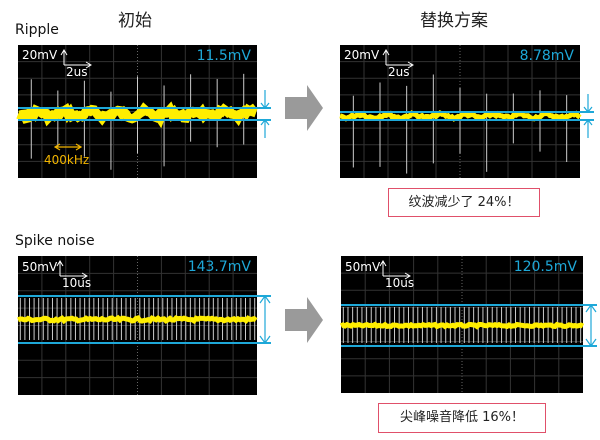 Image resolution: width=600 pixels, height=440 pixels. I want to click on scope-spike-before: 50mV 10us 143.7mV, so click(144, 325).